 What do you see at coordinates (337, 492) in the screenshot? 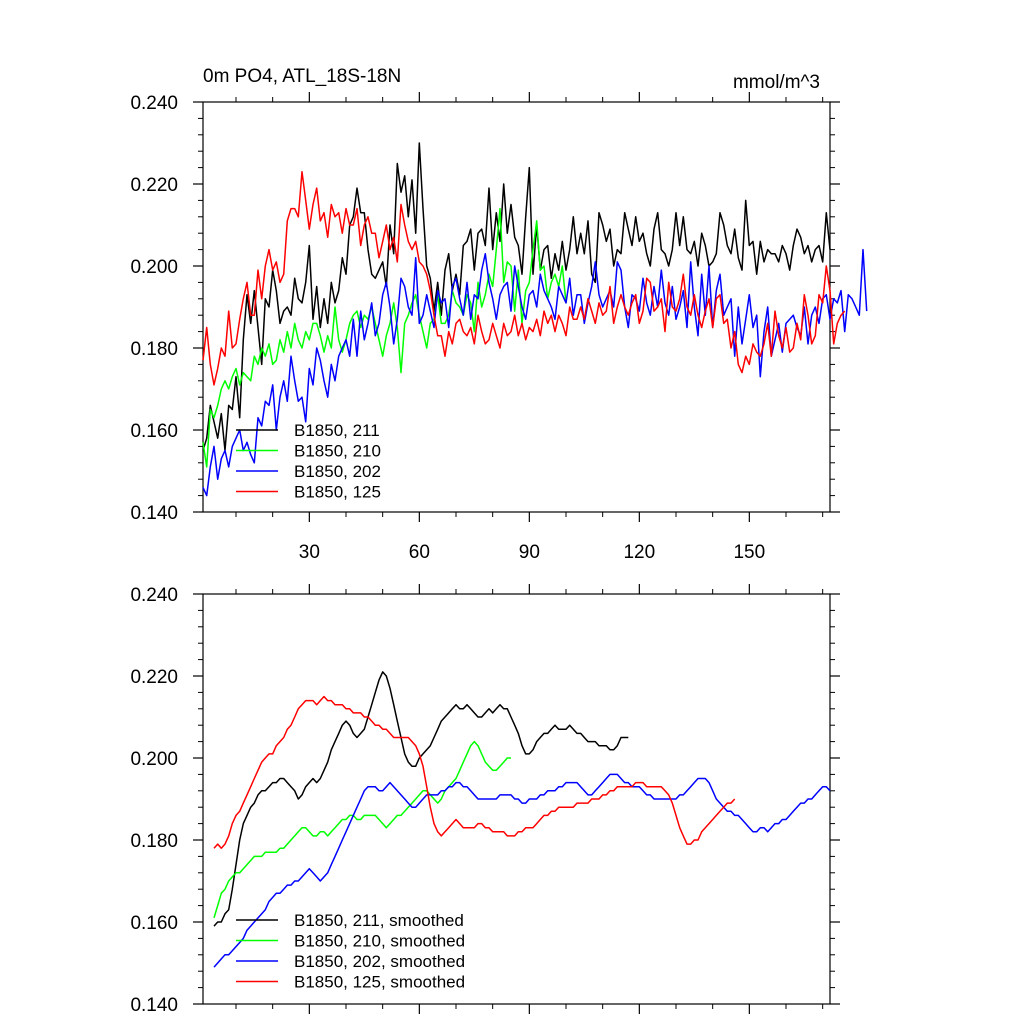
I see `legend-label: B1850, 125` at bounding box center [337, 492].